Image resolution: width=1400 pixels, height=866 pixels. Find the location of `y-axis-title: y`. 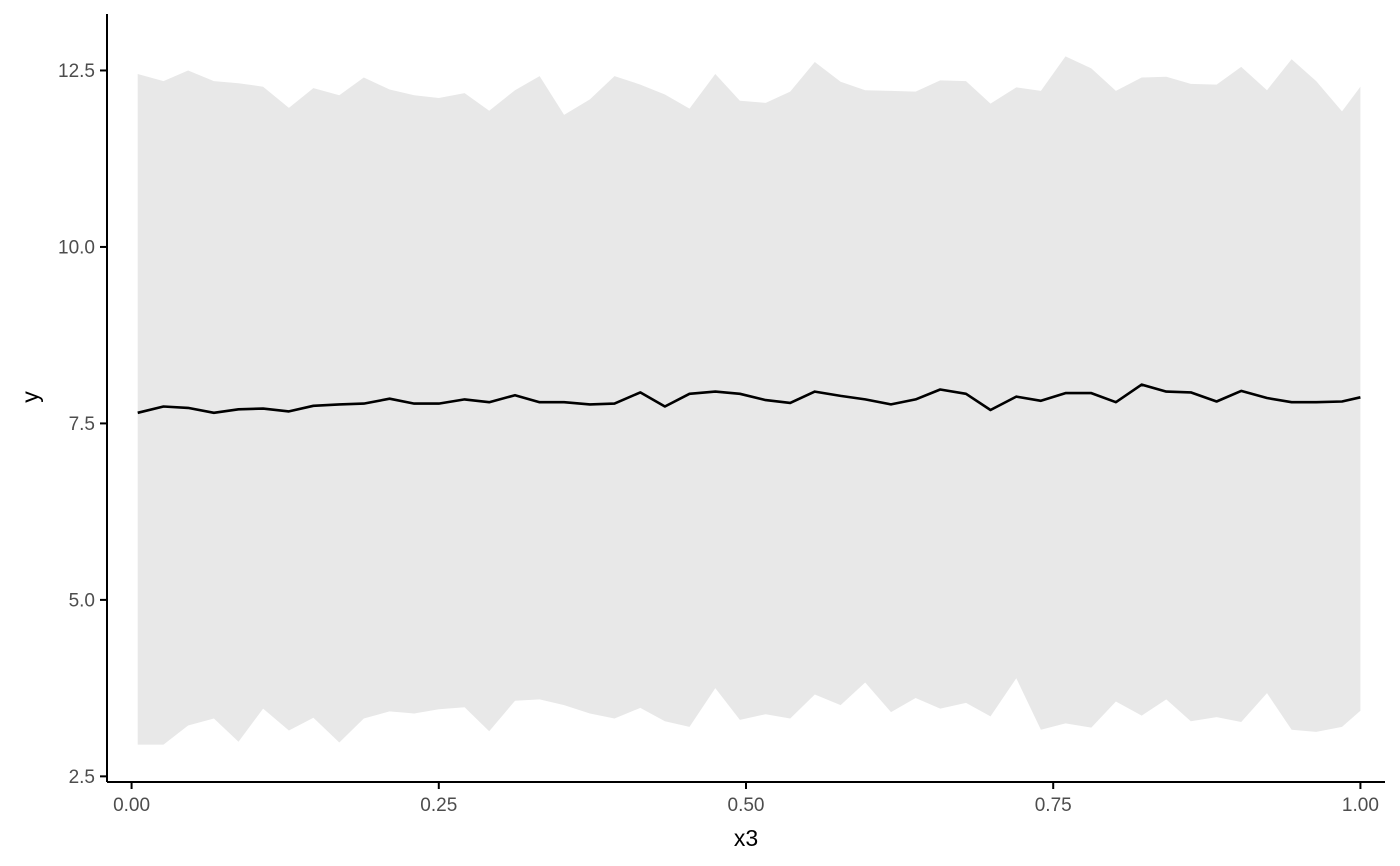

y-axis-title: y is located at coordinates (30, 397).